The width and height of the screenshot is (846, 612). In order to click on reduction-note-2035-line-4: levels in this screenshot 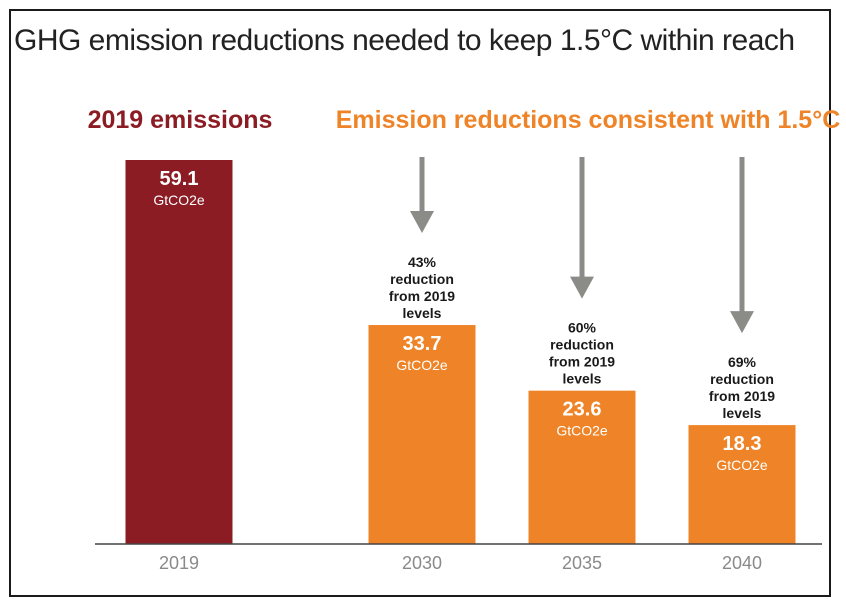, I will do `click(582, 379)`.